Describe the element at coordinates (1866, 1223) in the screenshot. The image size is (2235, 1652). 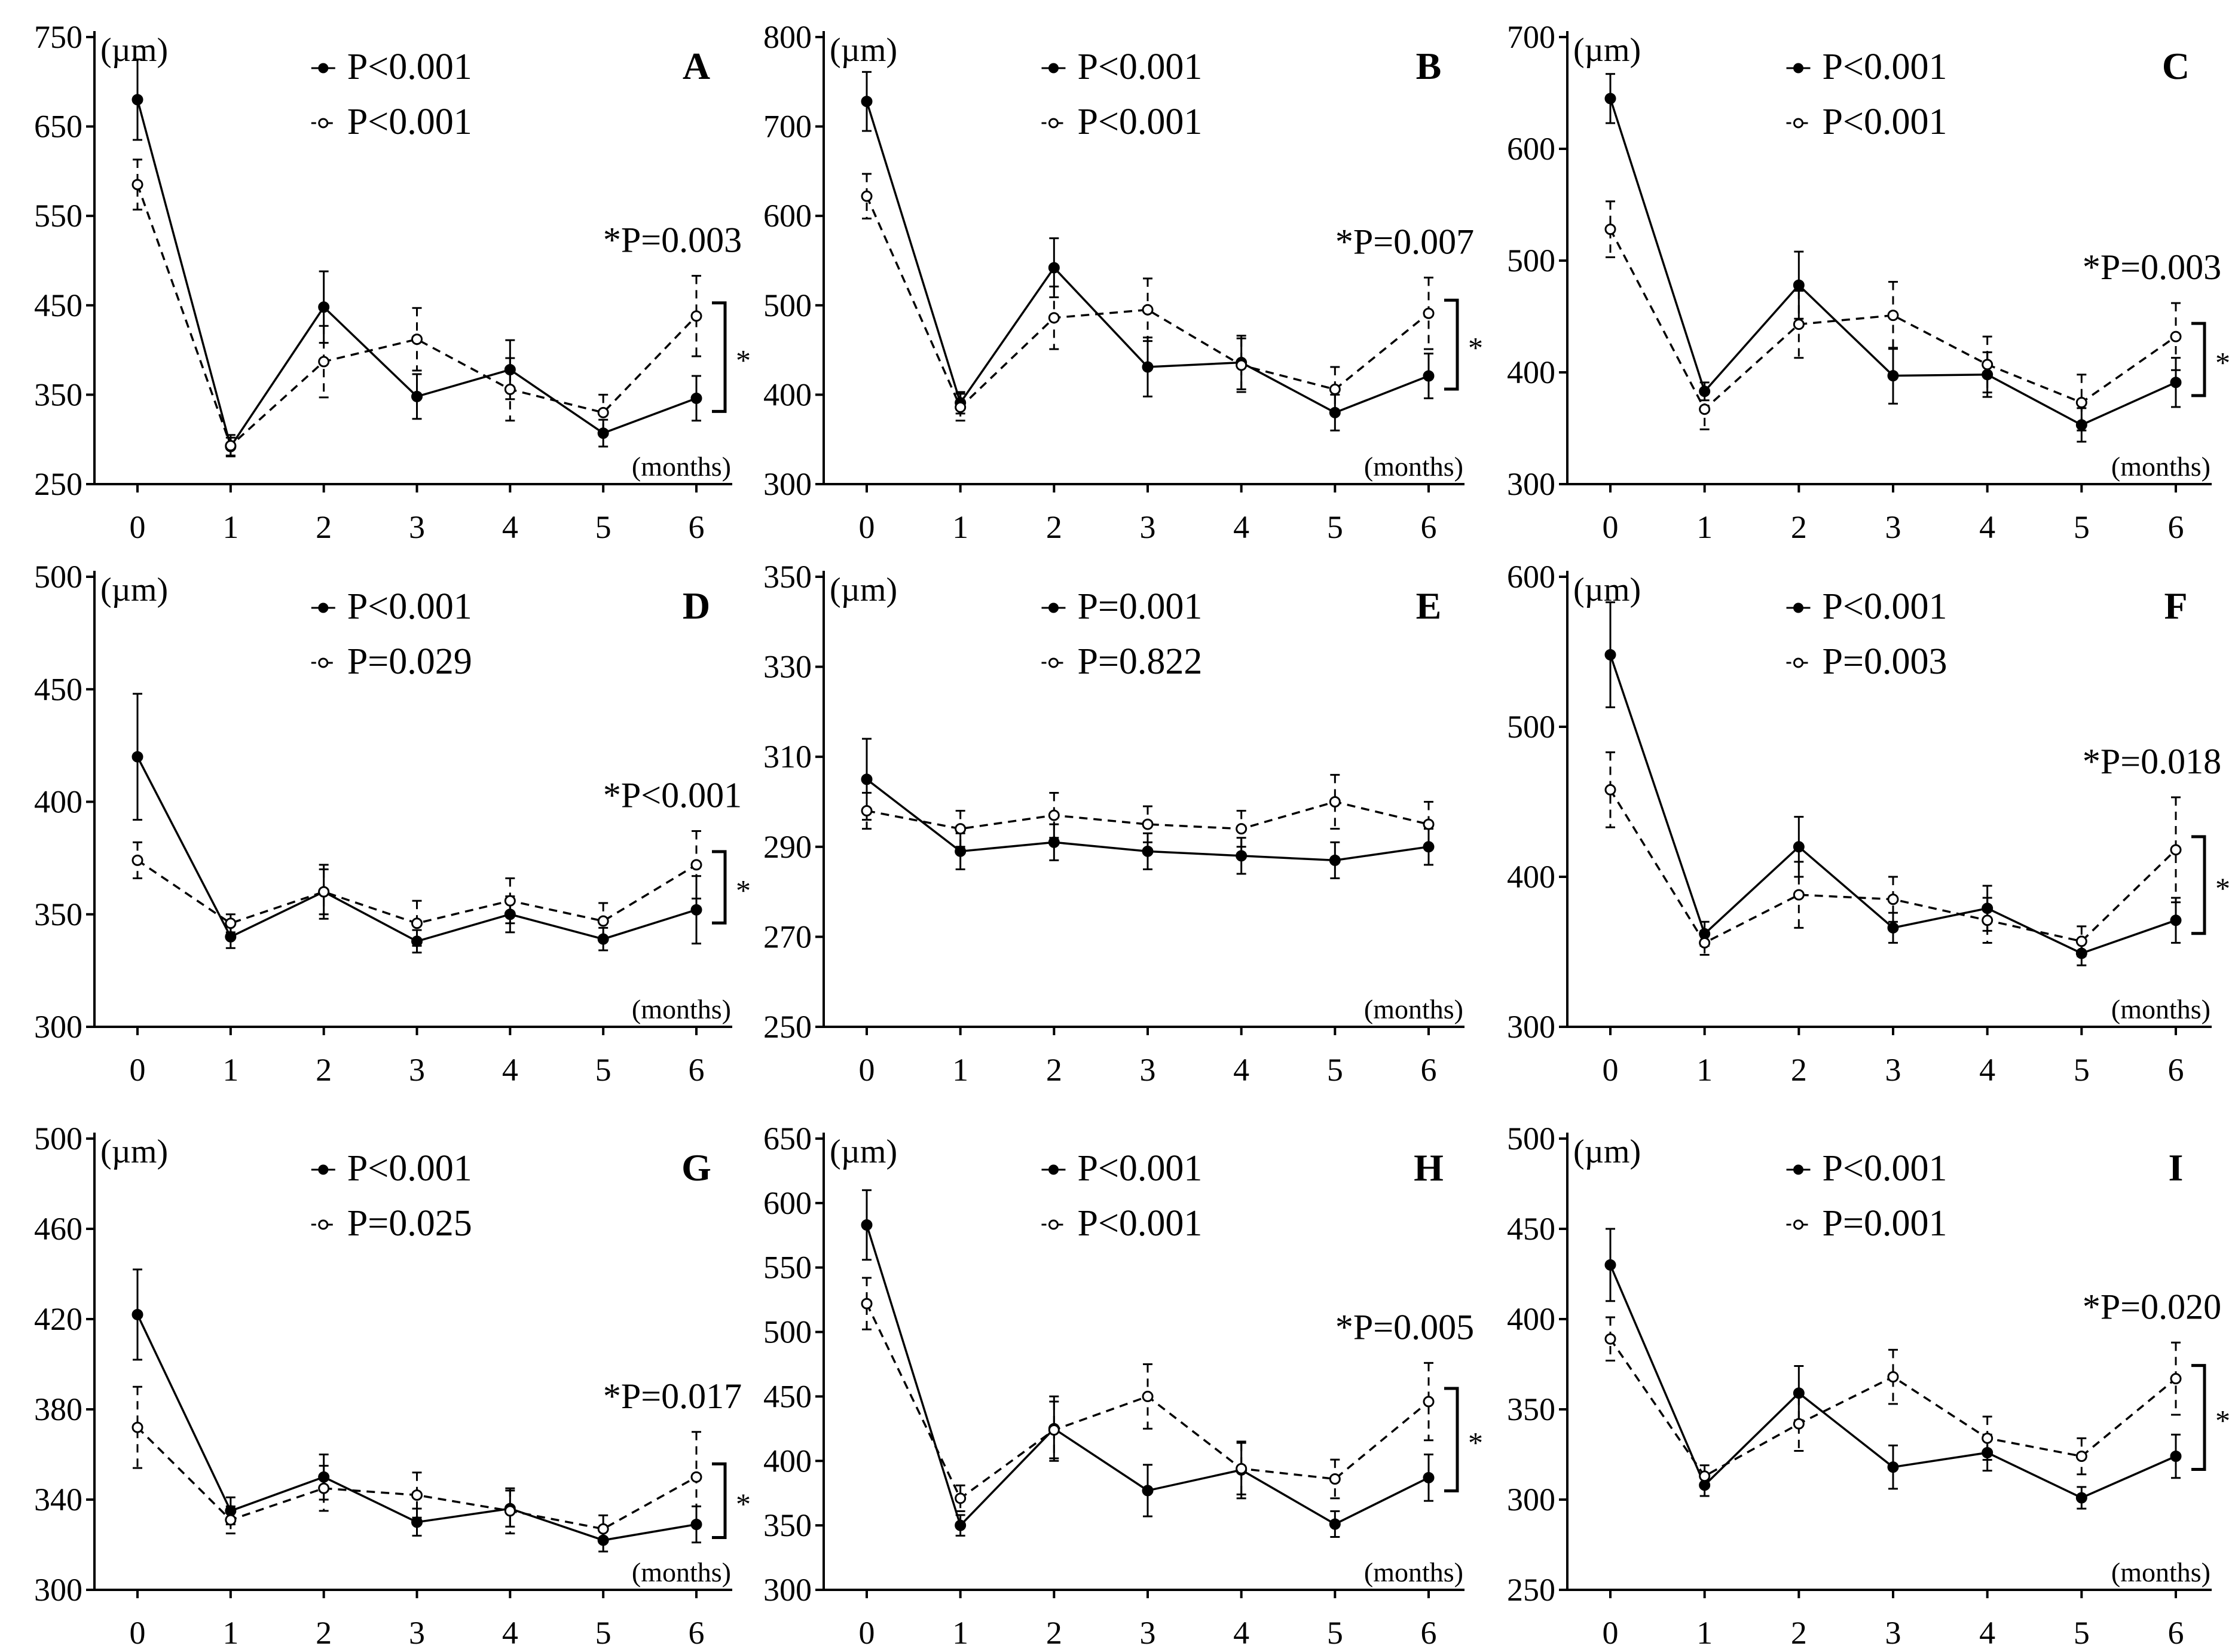
I see `legend-entry: P=0.001` at that location.